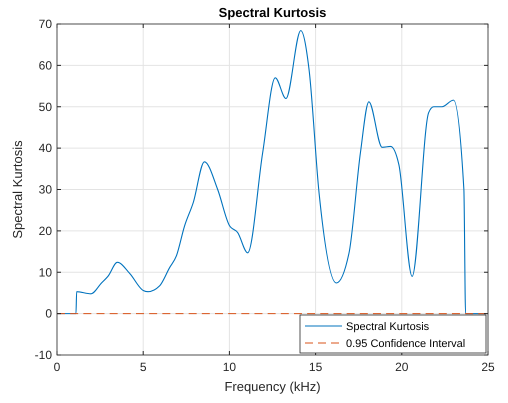 The width and height of the screenshot is (508, 403). I want to click on x-tick-label: 20, so click(402, 367).